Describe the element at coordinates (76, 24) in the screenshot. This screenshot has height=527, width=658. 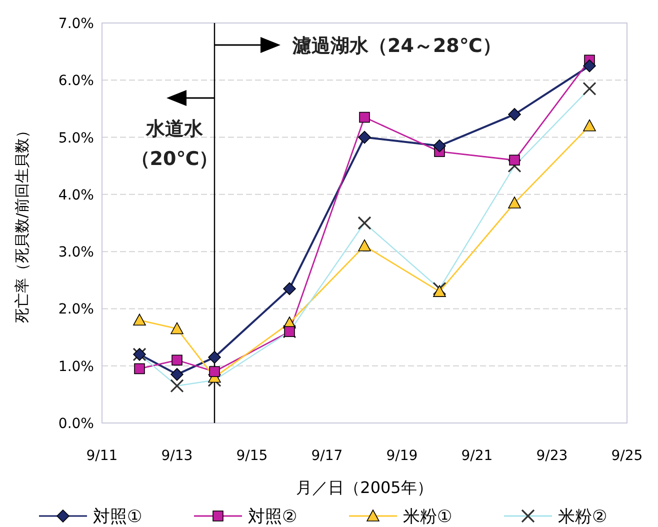
I see `y-tick-label: 7.0%` at that location.